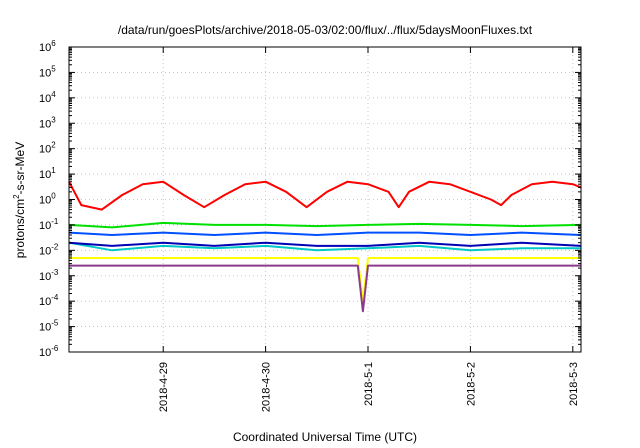  Describe the element at coordinates (53, 119) in the screenshot. I see `y-tick-label-exponent: 3` at that location.